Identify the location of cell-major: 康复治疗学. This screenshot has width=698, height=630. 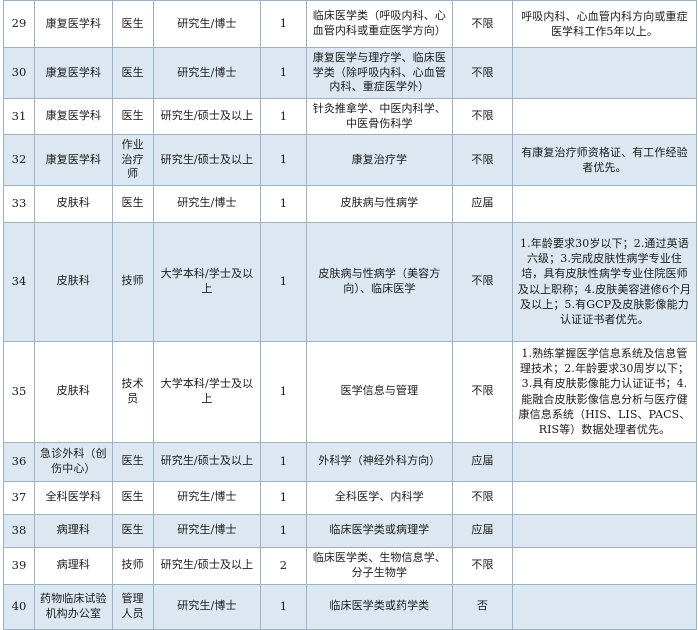
(379, 160).